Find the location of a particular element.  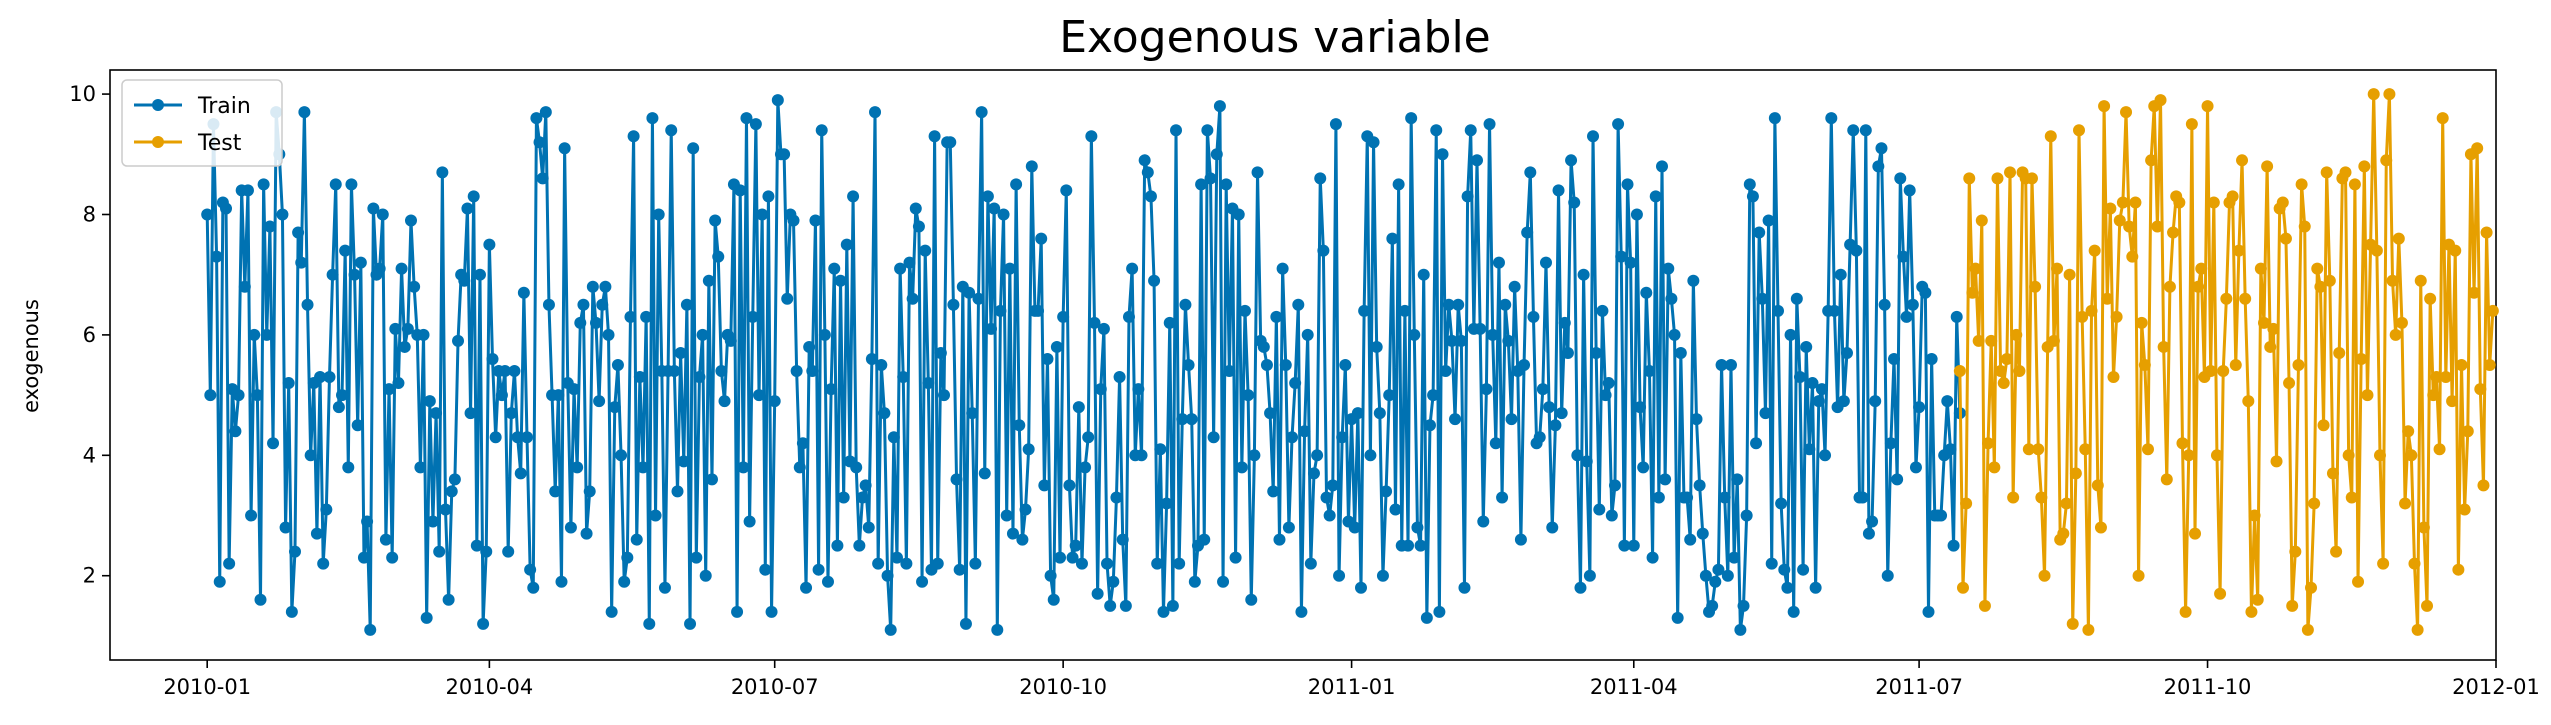

y-tick-label: 4 is located at coordinates (89, 455).